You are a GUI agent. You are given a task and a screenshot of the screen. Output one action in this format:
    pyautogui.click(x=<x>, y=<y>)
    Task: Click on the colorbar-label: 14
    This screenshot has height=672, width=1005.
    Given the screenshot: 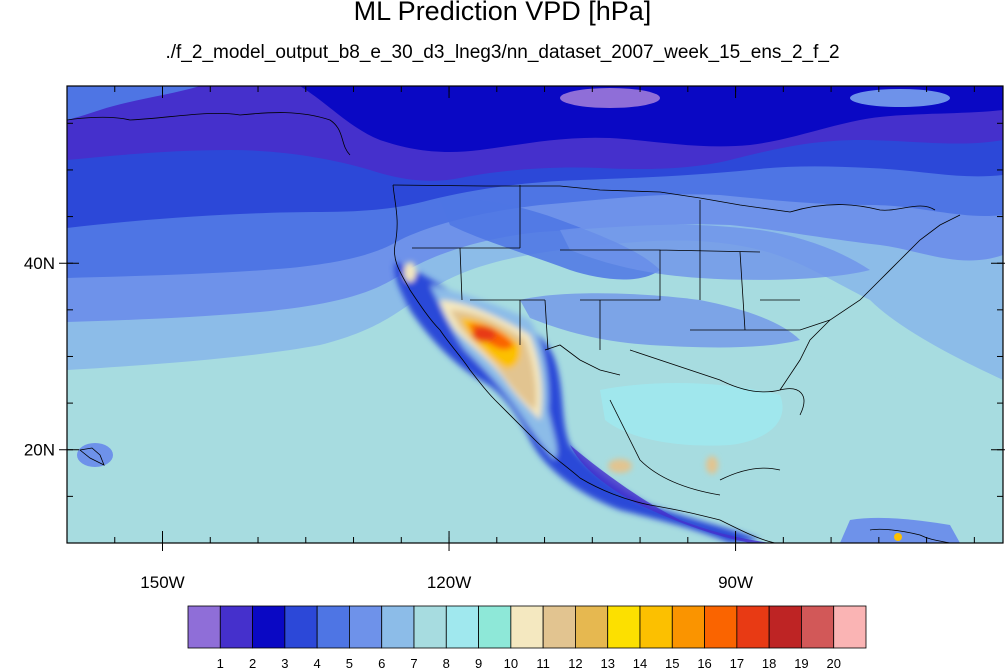 What is the action you would take?
    pyautogui.click(x=640, y=663)
    